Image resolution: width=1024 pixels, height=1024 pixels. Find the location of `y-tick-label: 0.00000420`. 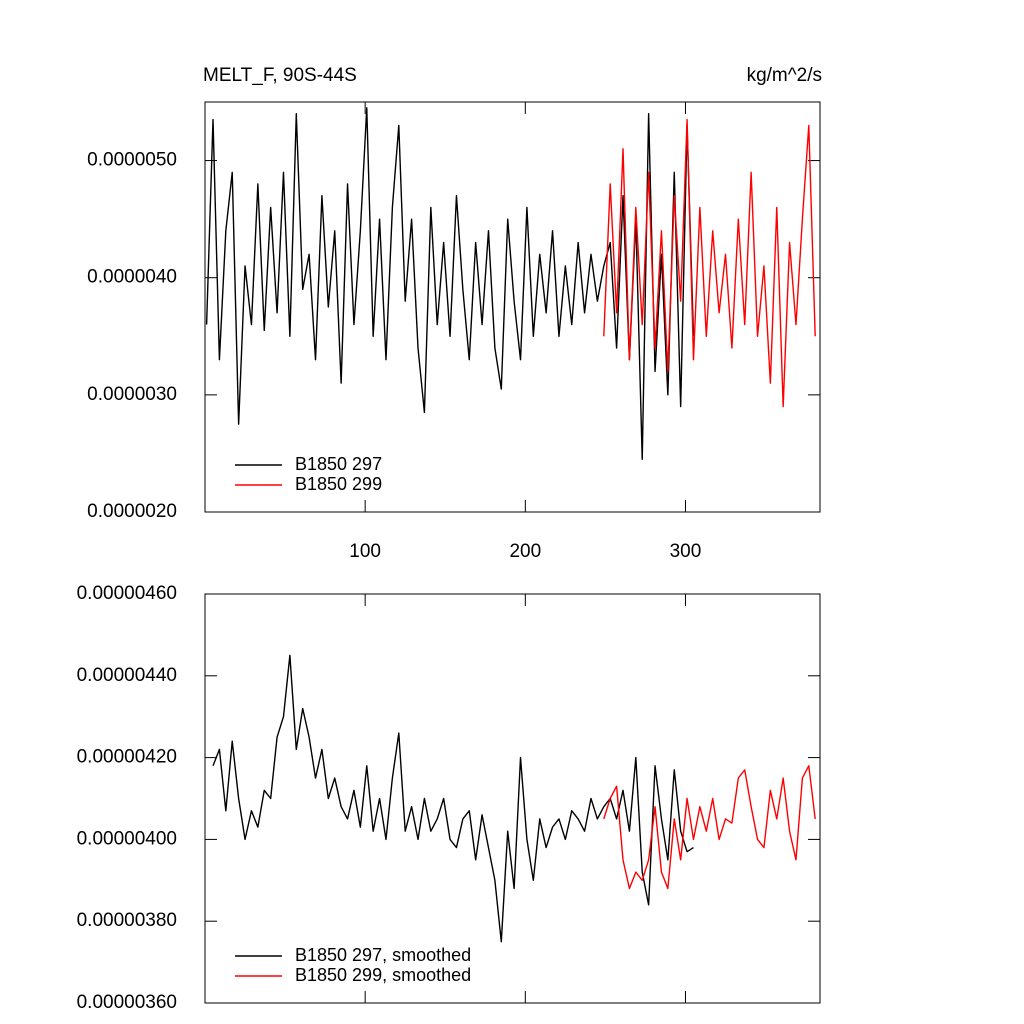

y-tick-label: 0.00000420 is located at coordinates (127, 757).